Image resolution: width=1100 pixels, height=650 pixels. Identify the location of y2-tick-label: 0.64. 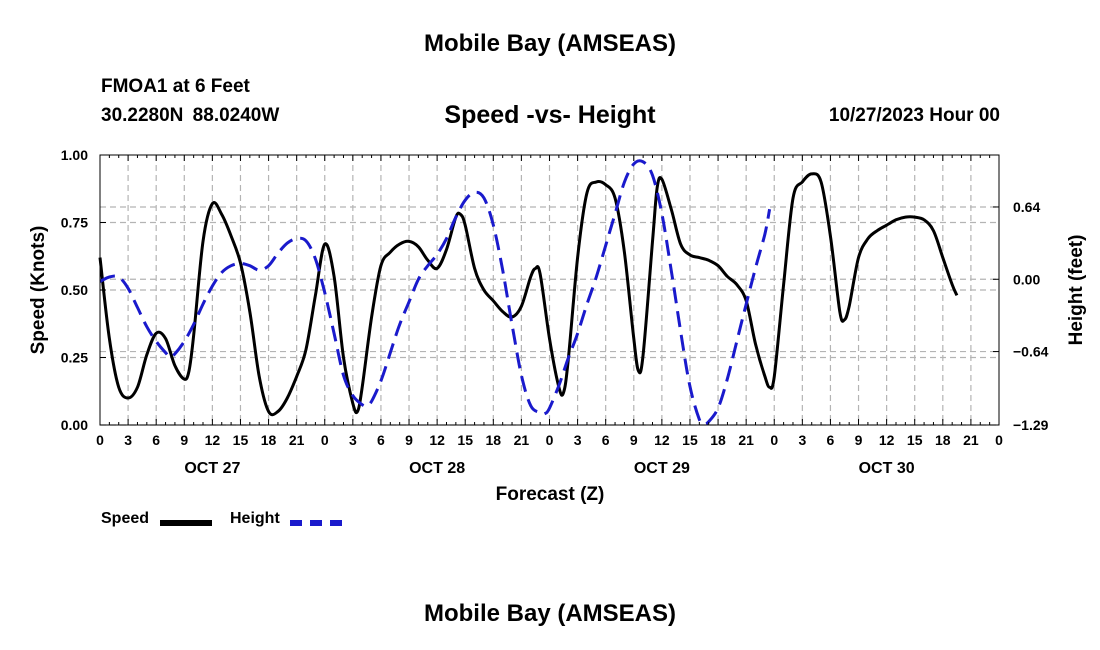
(1026, 207).